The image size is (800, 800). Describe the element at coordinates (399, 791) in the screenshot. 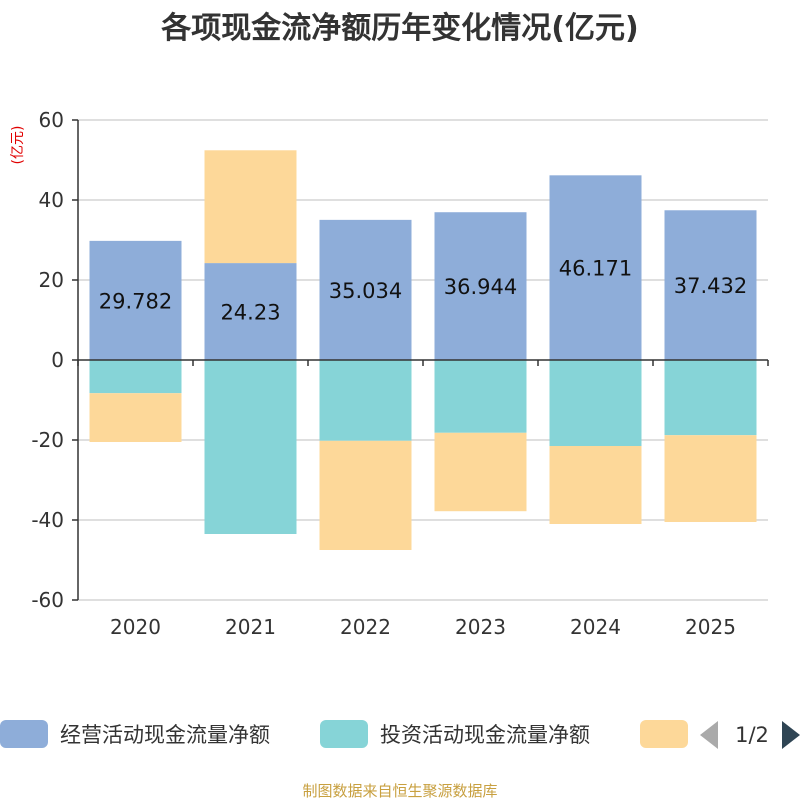

I see `source-note: 制图数据来自恒生聚源数据库` at that location.